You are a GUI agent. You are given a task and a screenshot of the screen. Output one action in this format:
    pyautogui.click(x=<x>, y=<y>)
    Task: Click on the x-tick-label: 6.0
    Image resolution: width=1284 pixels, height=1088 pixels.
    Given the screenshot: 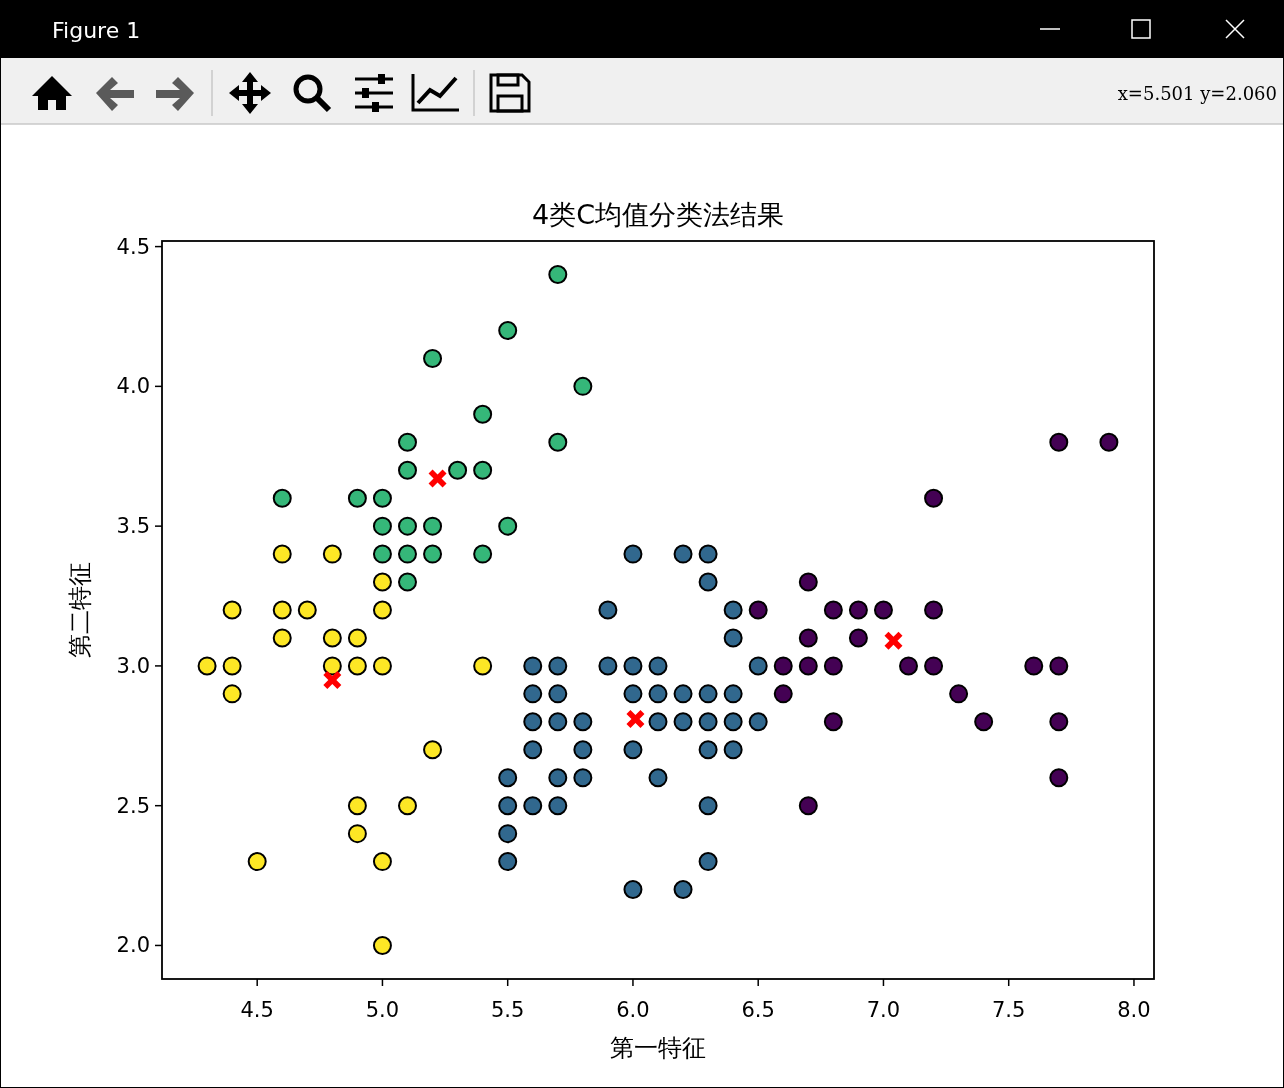 What is the action you would take?
    pyautogui.click(x=633, y=1010)
    